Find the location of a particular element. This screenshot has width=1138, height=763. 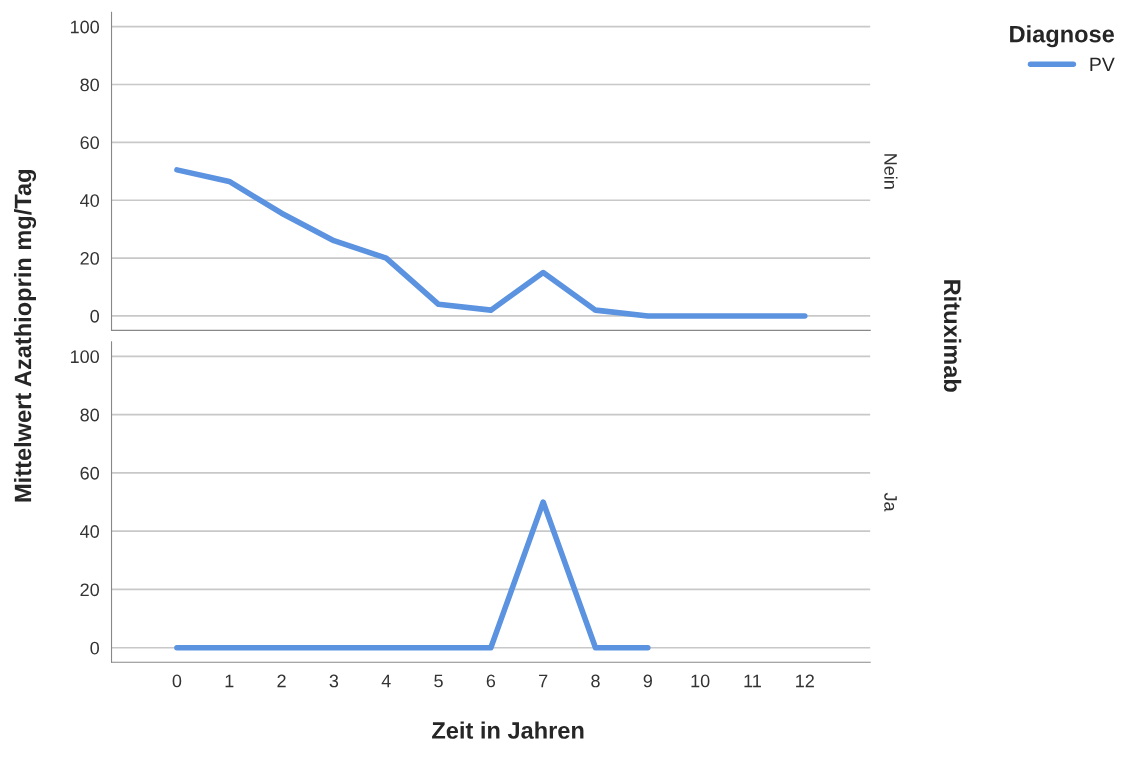

y-axis-title: Mittelwert Azathioprin mg/Tag is located at coordinates (25, 336).